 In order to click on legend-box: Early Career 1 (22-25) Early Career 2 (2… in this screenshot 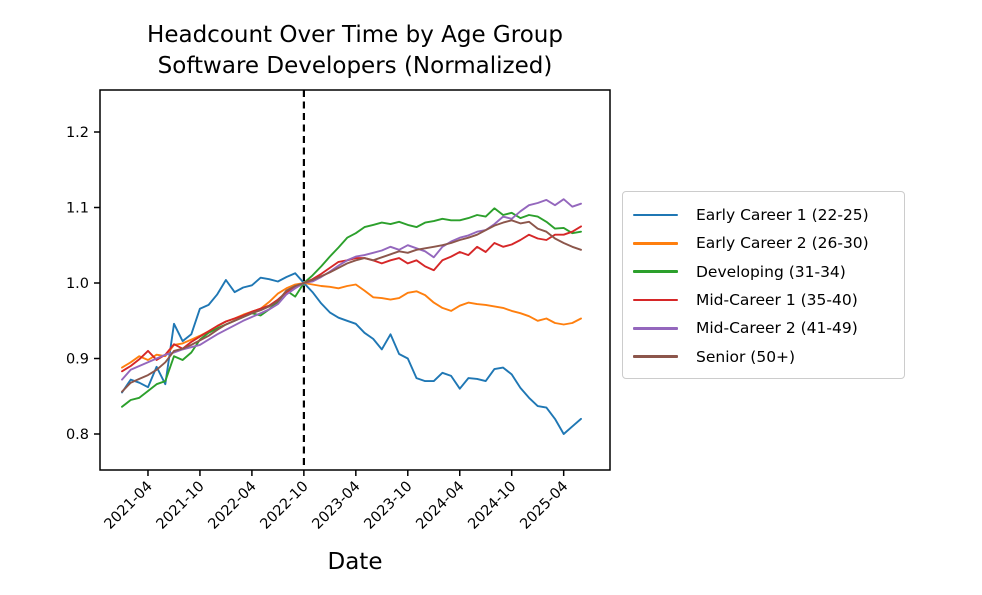, I will do `click(763, 285)`.